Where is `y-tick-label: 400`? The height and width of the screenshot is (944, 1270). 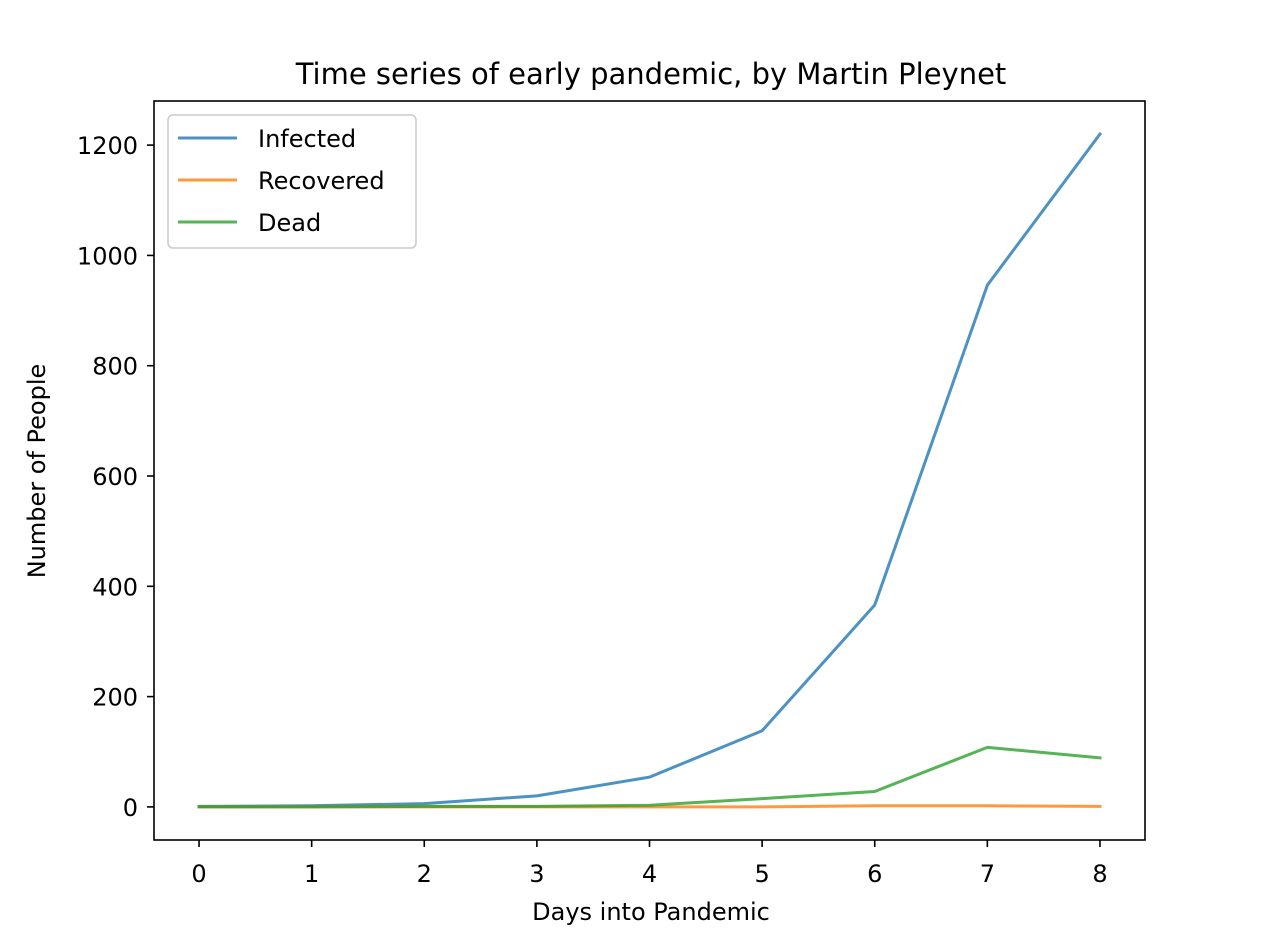 y-tick-label: 400 is located at coordinates (115, 587).